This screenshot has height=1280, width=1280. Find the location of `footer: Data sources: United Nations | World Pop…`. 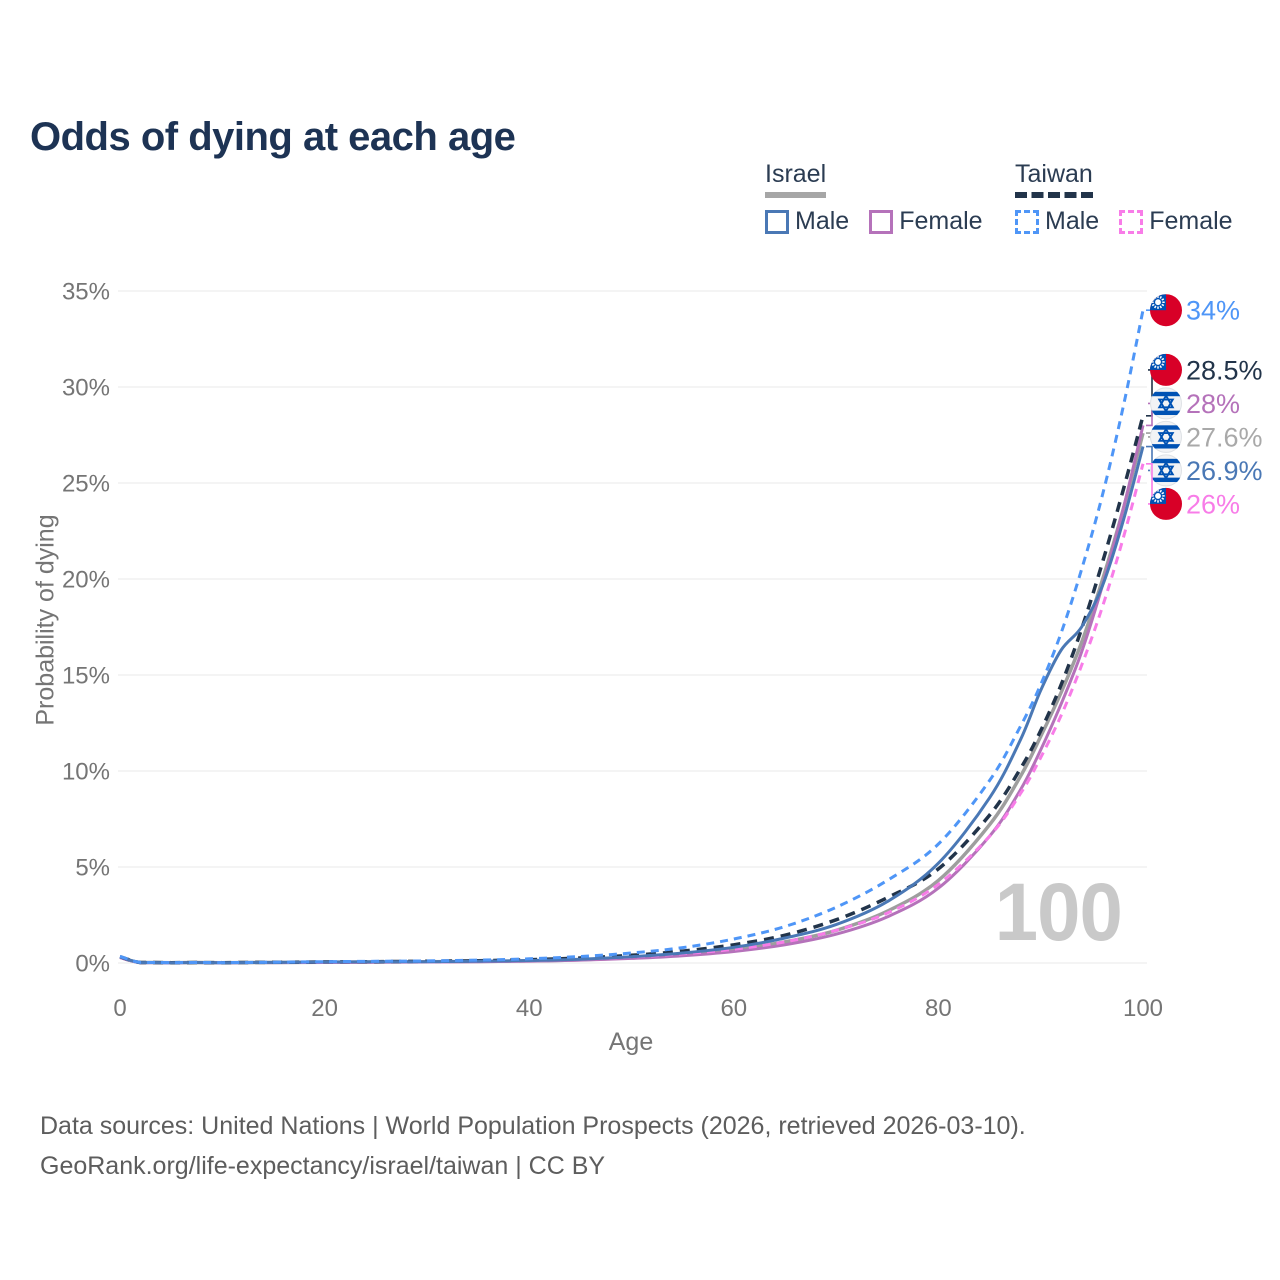

footer: Data sources: United Nations | World Pop… is located at coordinates (533, 1146).